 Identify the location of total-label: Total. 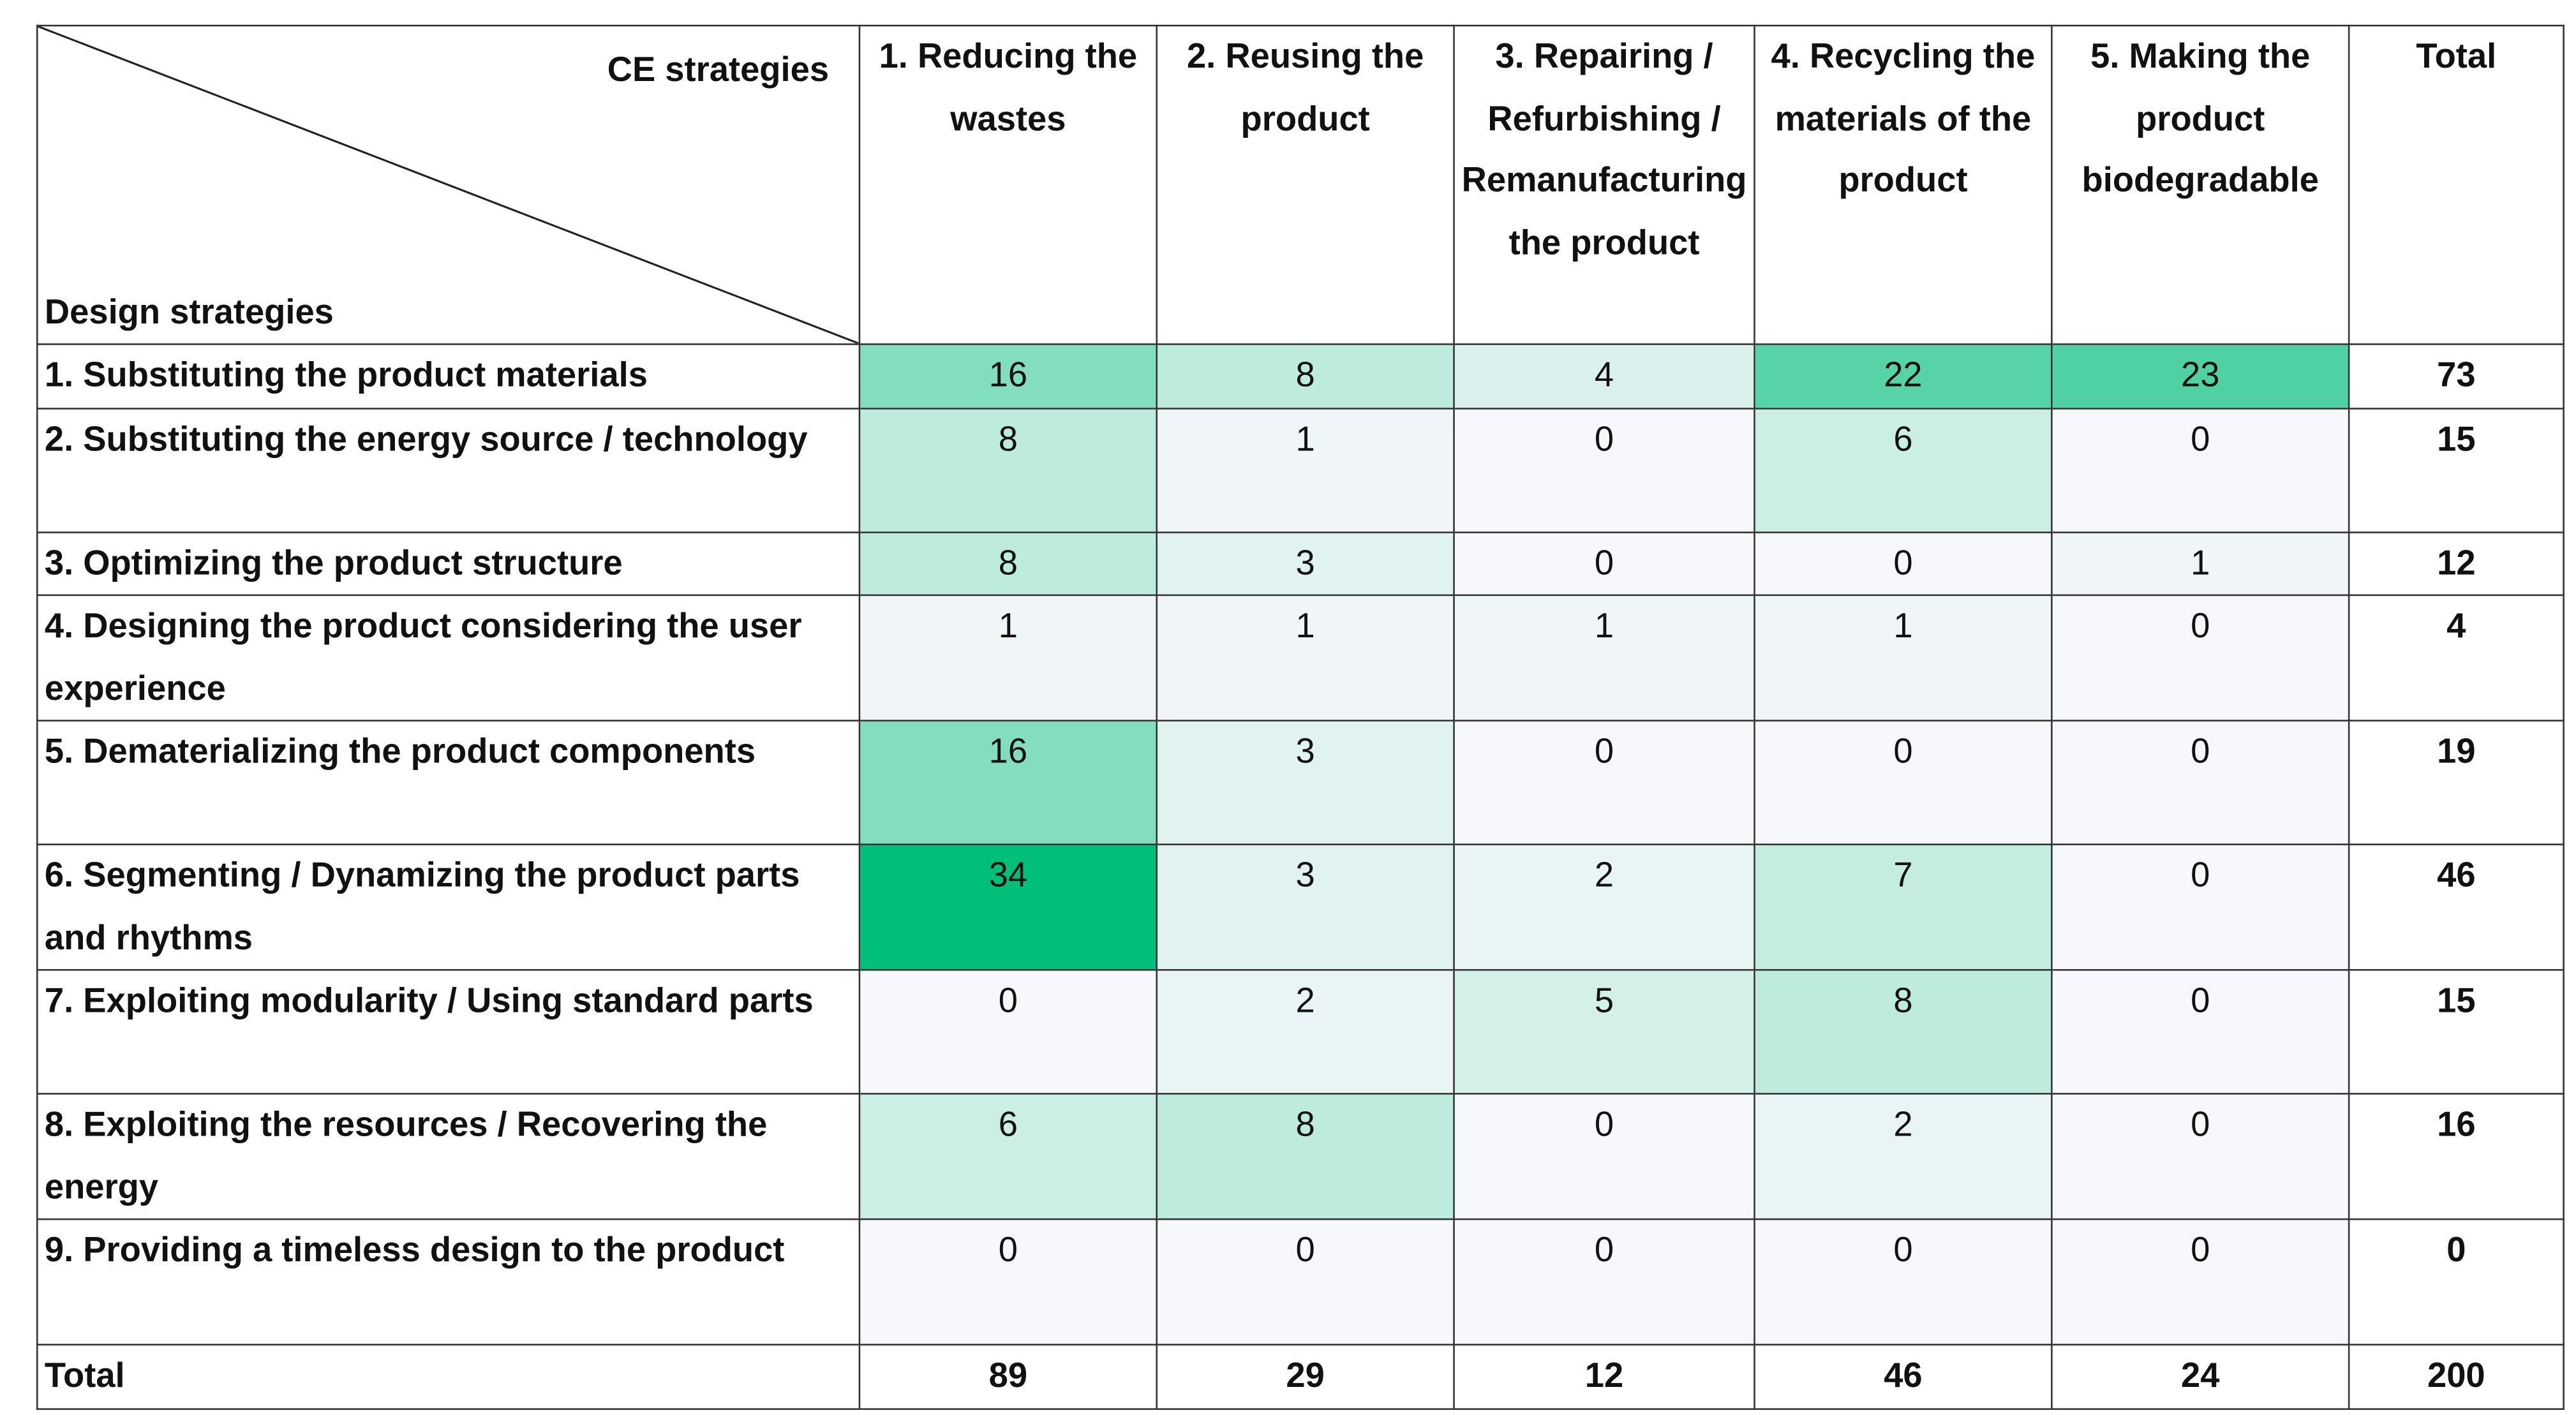
(448, 1376).